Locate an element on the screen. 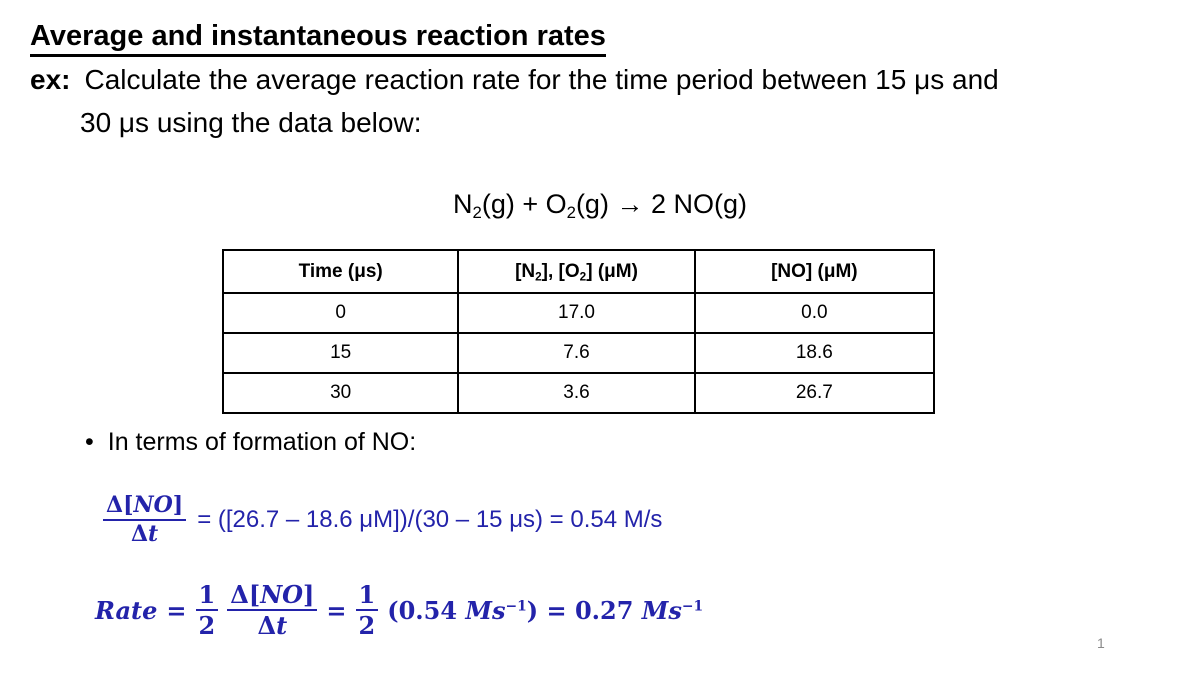  cell-reactants-1: 7.6 is located at coordinates (576, 353).